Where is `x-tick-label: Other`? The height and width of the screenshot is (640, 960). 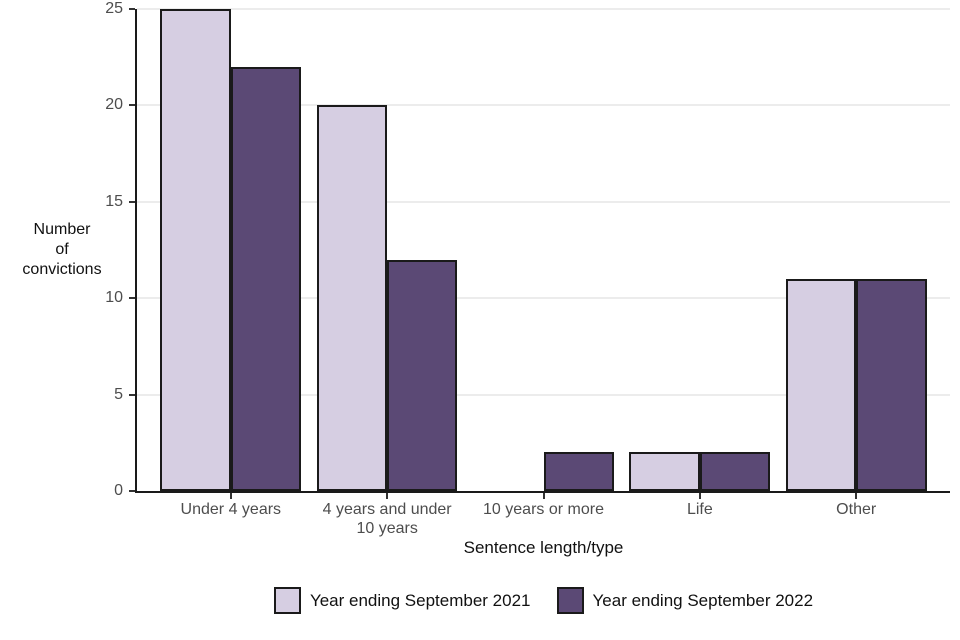 x-tick-label: Other is located at coordinates (856, 509).